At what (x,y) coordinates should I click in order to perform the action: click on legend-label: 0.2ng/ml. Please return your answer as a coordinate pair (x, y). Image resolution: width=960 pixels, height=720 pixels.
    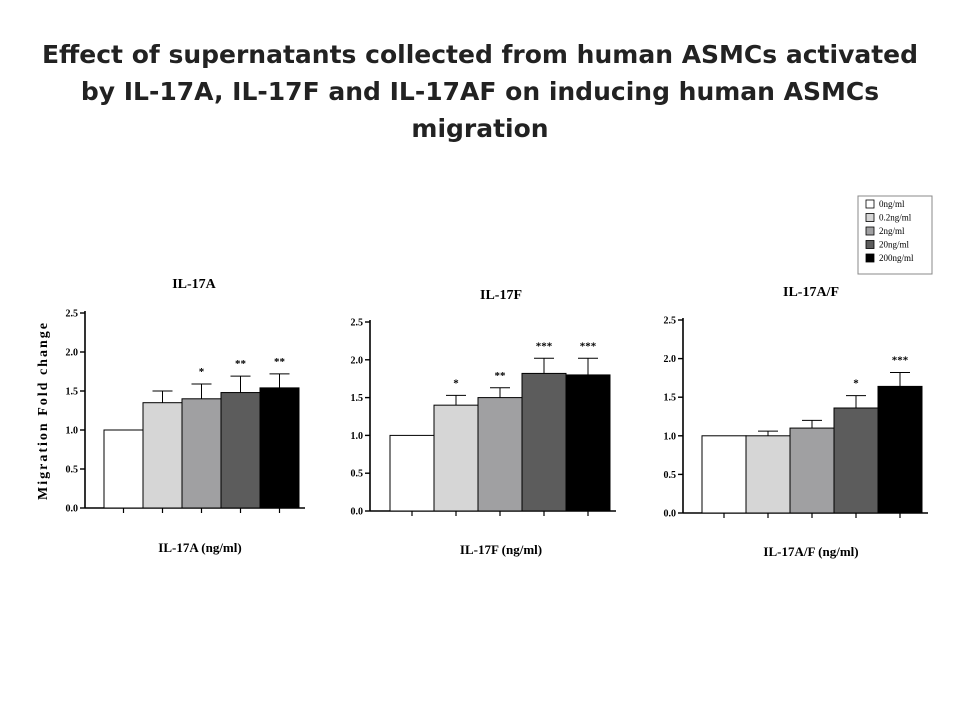
    Looking at the image, I should click on (895, 218).